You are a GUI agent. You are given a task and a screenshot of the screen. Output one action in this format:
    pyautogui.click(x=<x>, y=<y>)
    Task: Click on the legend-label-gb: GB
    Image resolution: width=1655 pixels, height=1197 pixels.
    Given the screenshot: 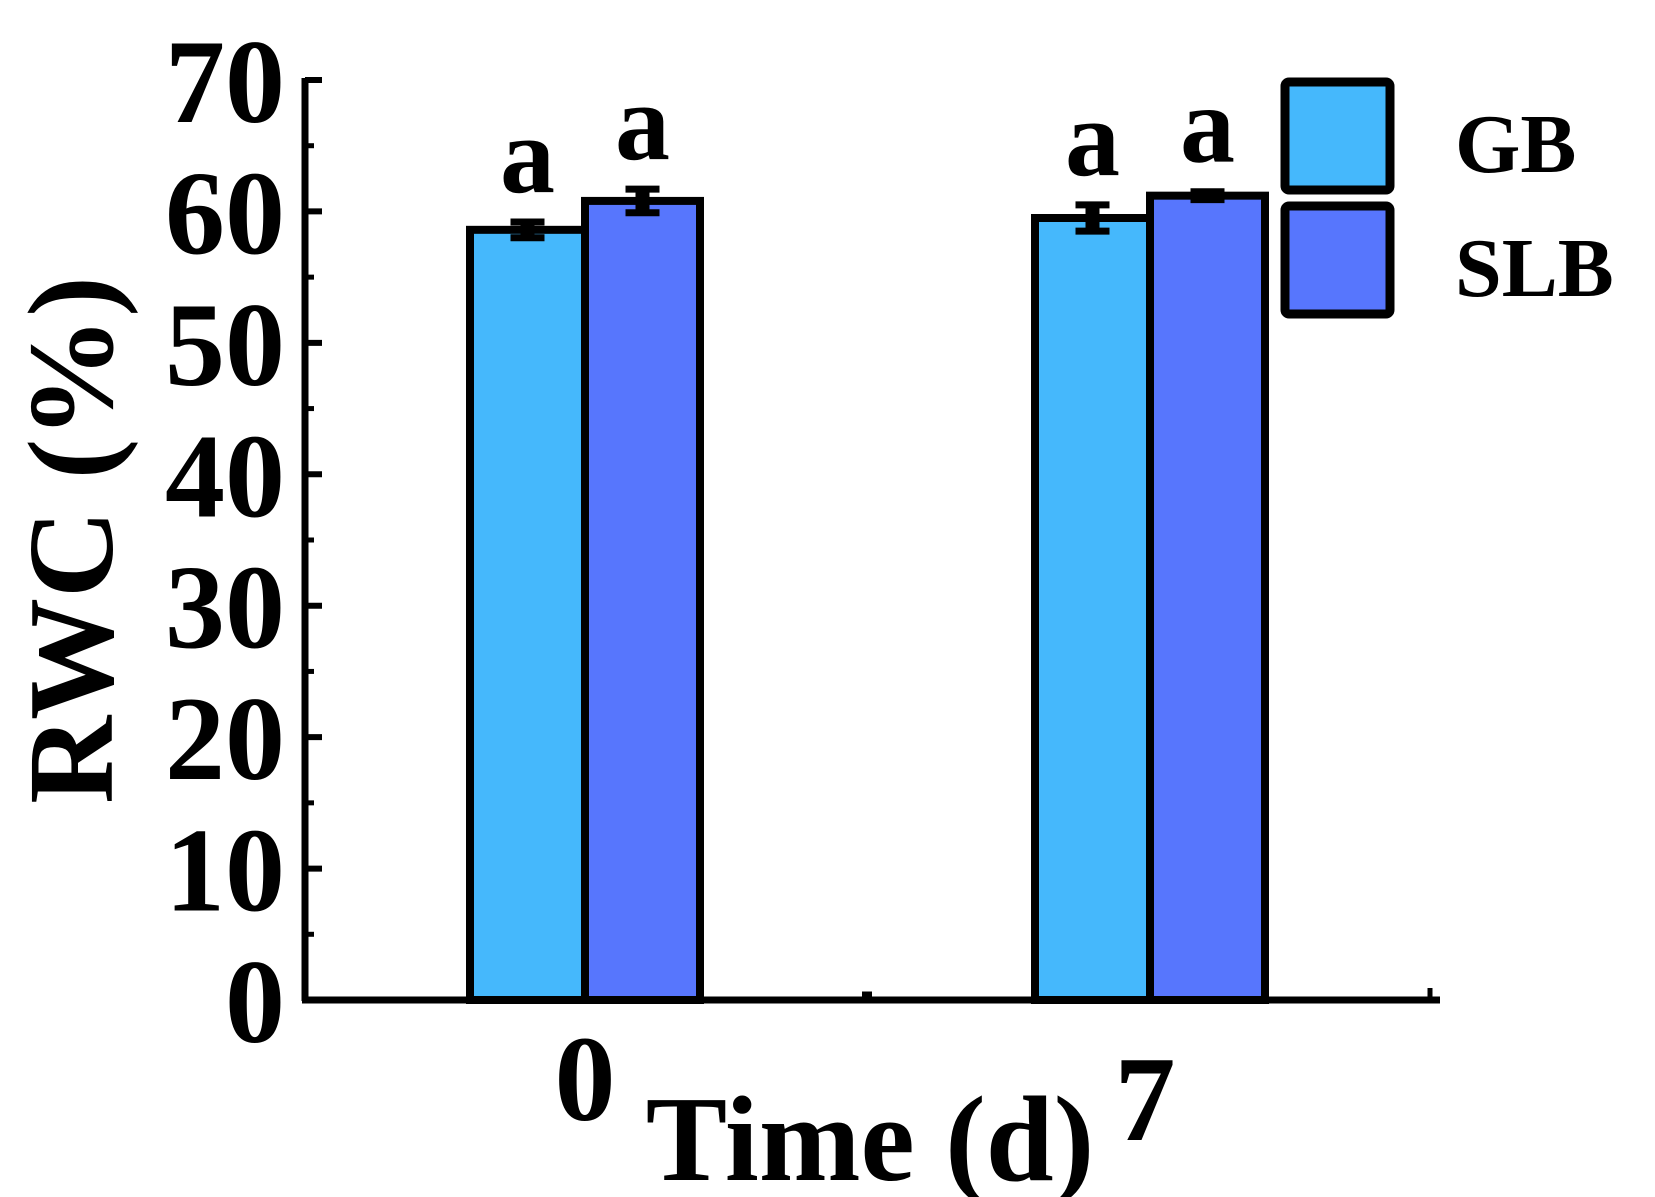 What is the action you would take?
    pyautogui.click(x=1515, y=144)
    